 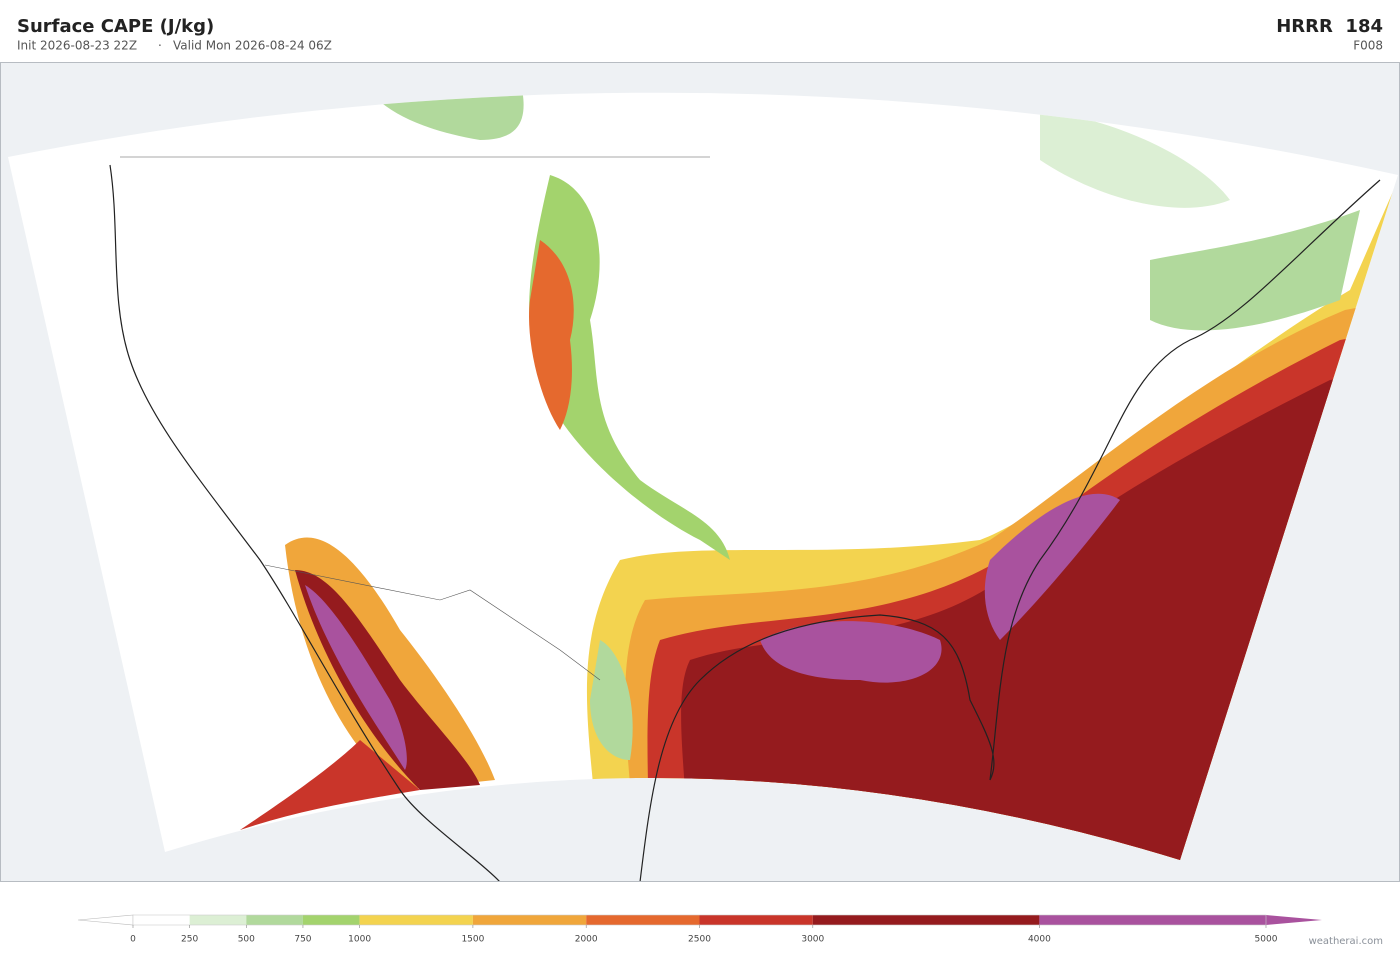 I want to click on colorbar-tick-label: 500, so click(x=246, y=940).